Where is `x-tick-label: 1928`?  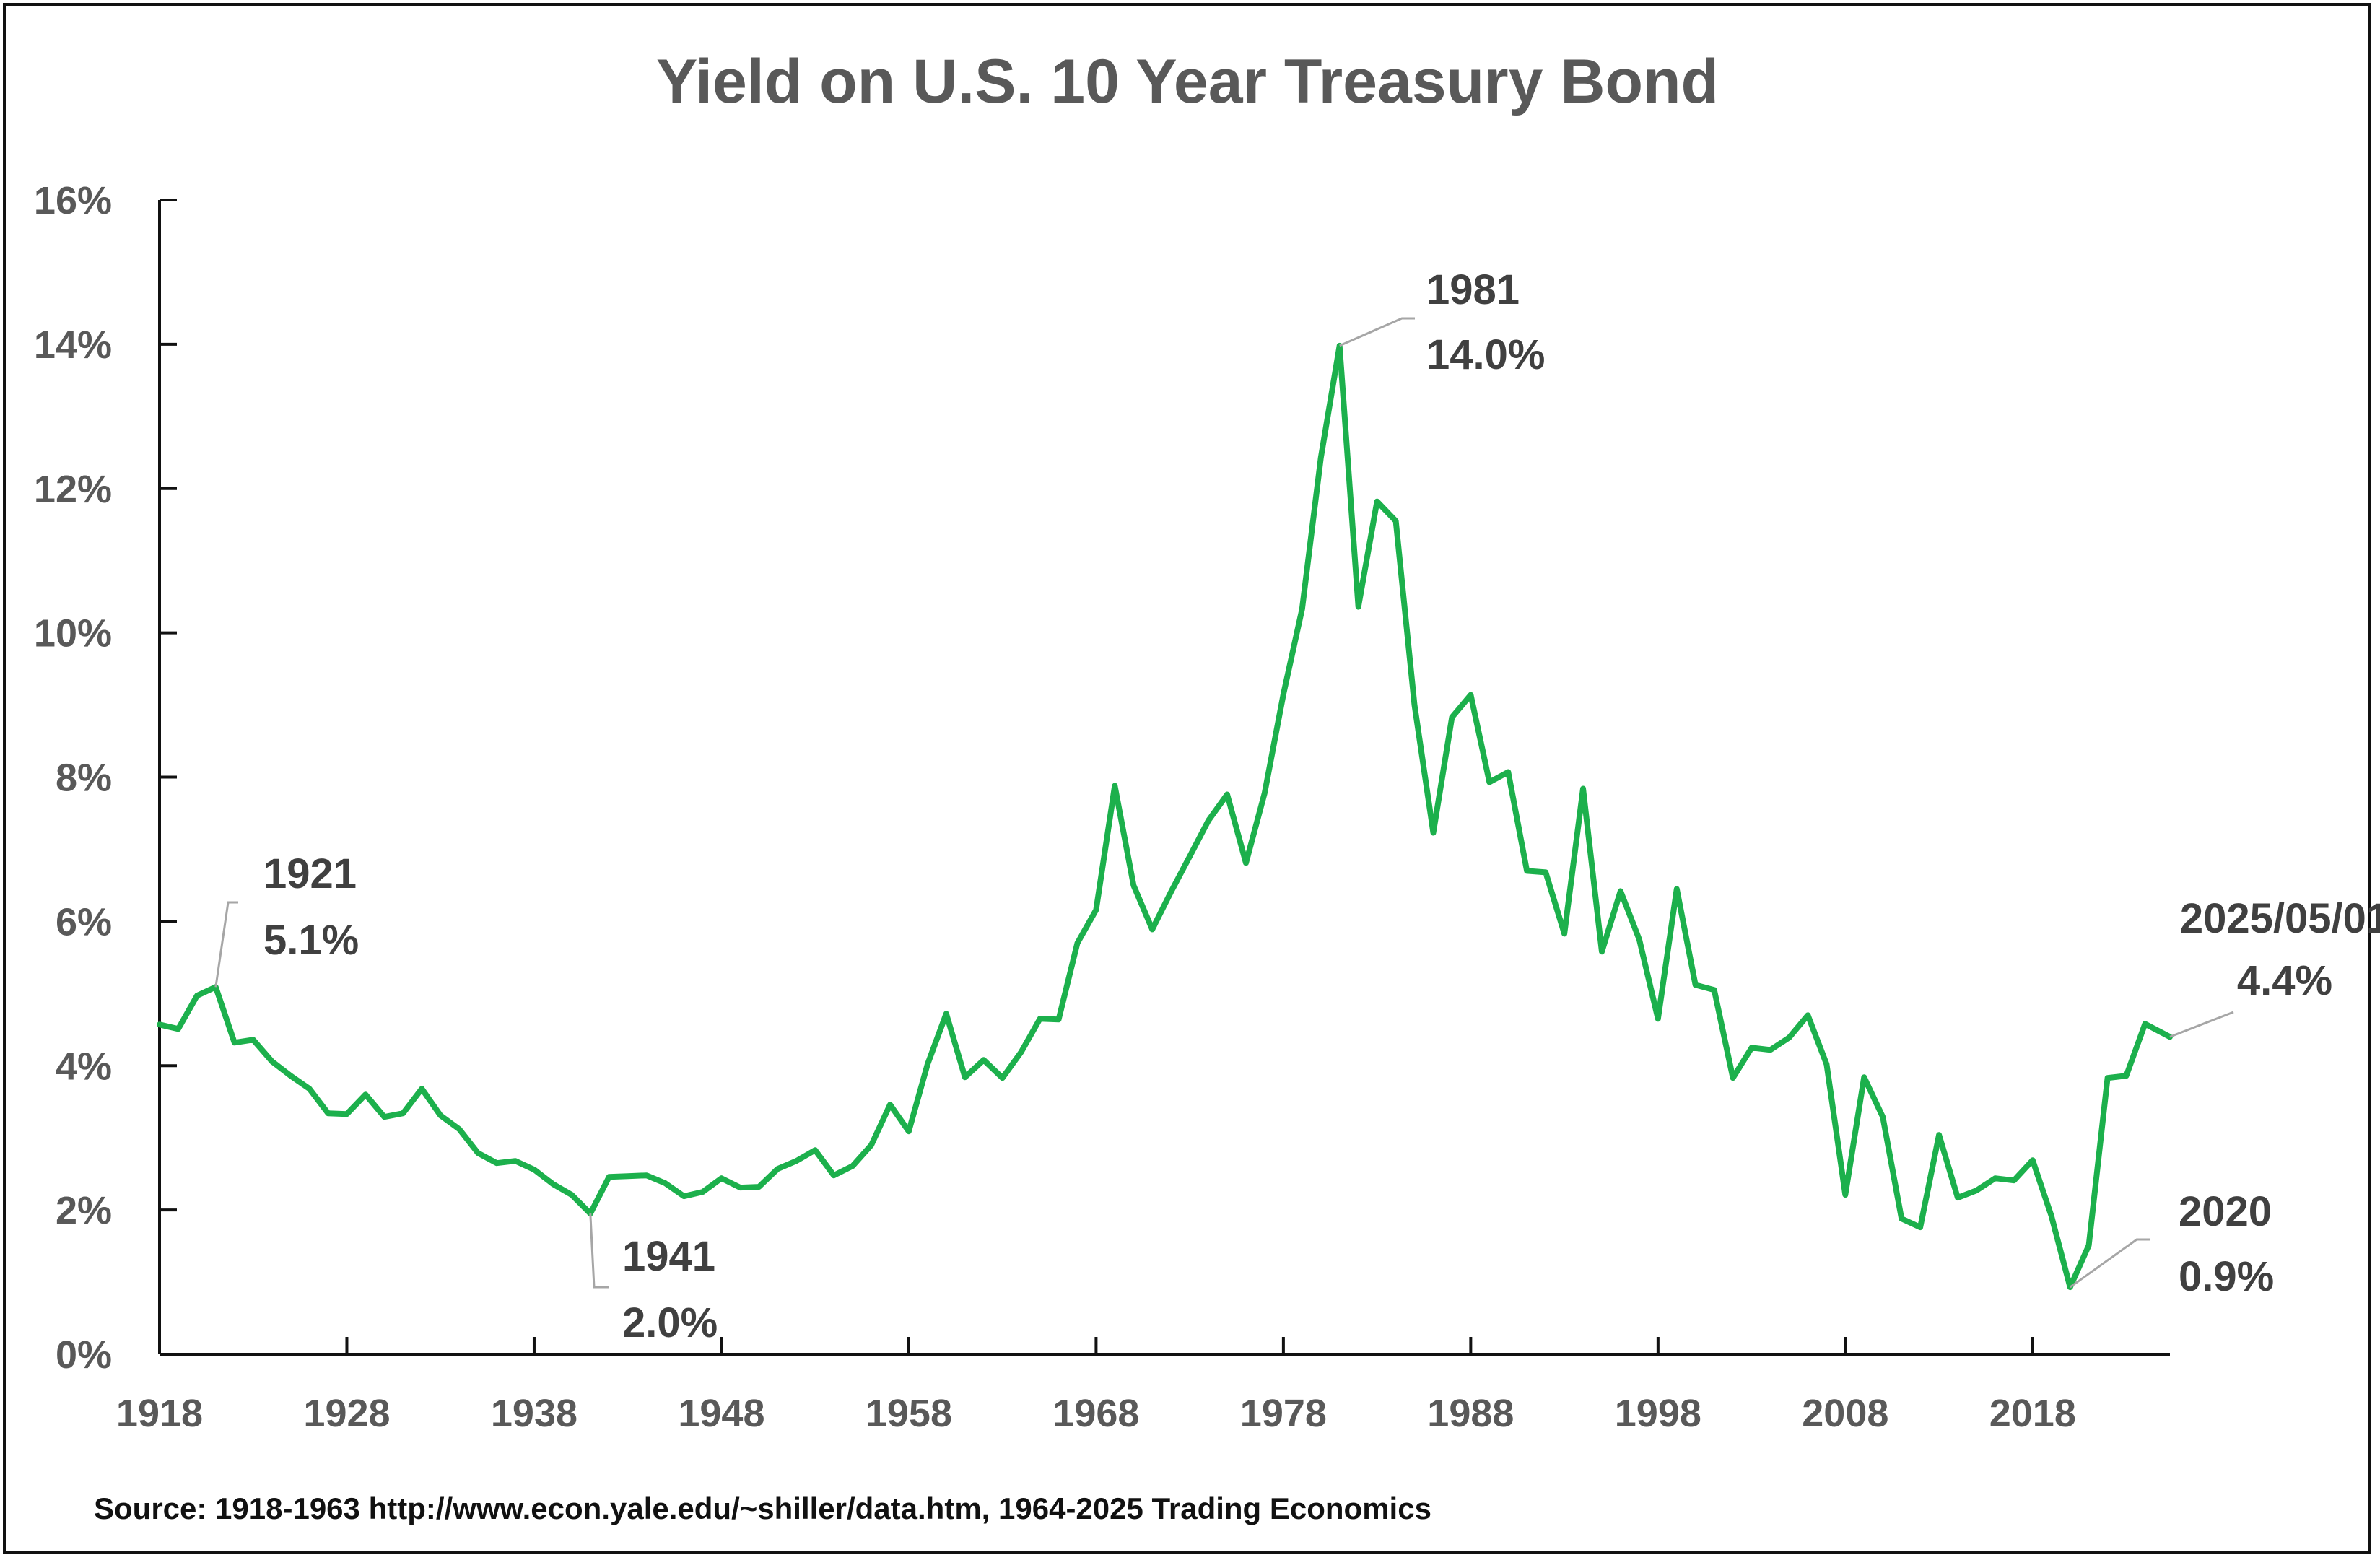 x-tick-label: 1928 is located at coordinates (346, 1413).